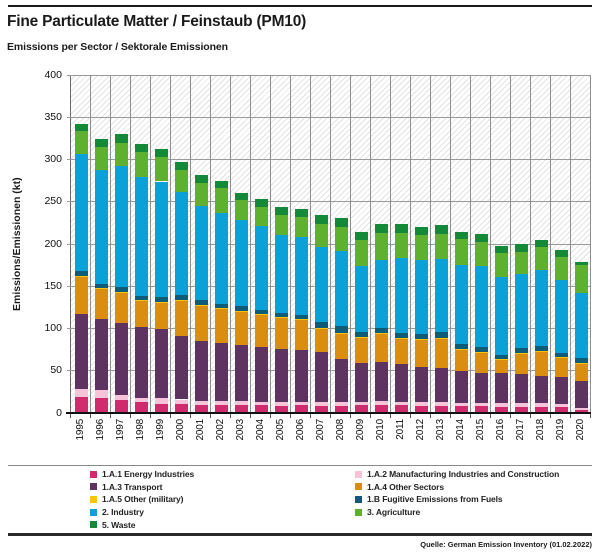 Image resolution: width=600 pixels, height=559 pixels. I want to click on top-rule, so click(300, 6).